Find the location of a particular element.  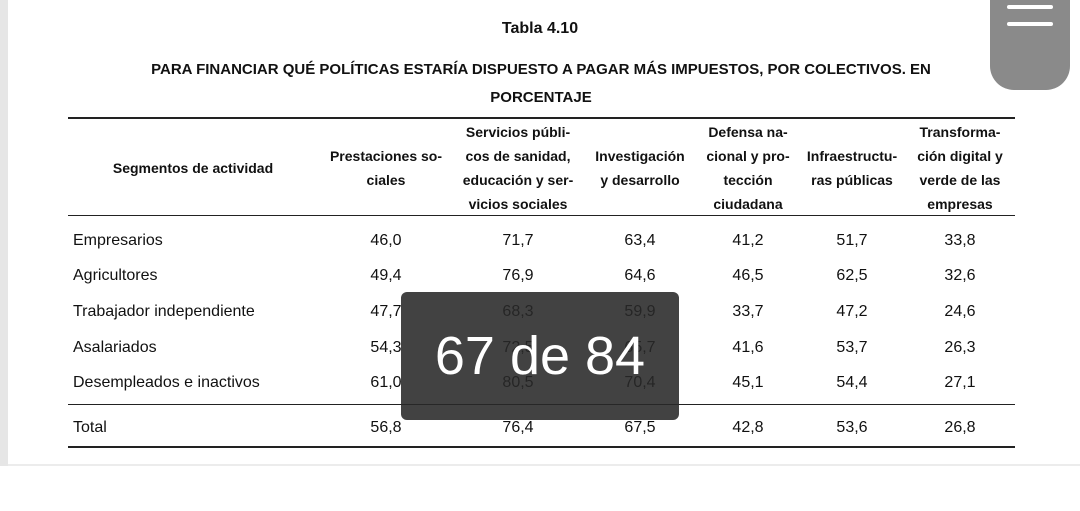

cell-value: 53,7 is located at coordinates (852, 347).